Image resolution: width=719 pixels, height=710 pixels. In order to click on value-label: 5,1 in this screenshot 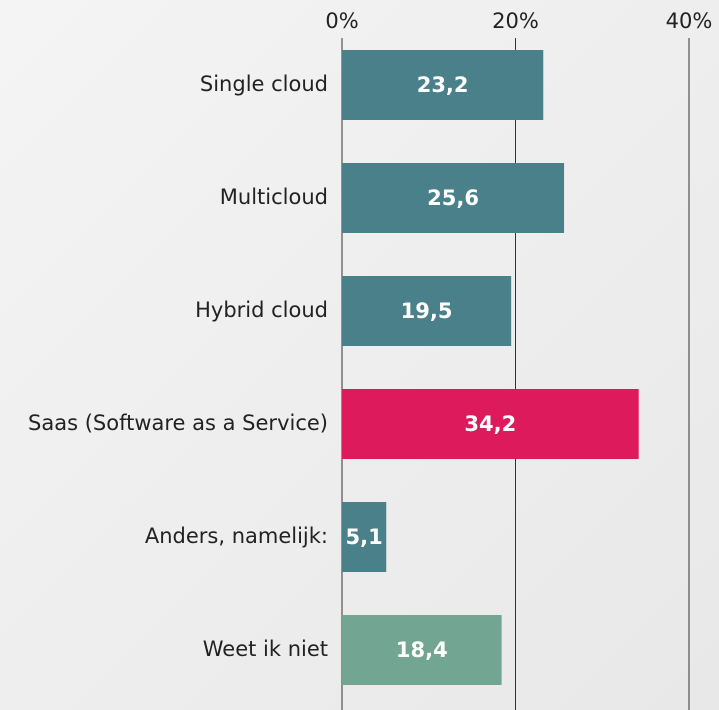, I will do `click(364, 537)`.